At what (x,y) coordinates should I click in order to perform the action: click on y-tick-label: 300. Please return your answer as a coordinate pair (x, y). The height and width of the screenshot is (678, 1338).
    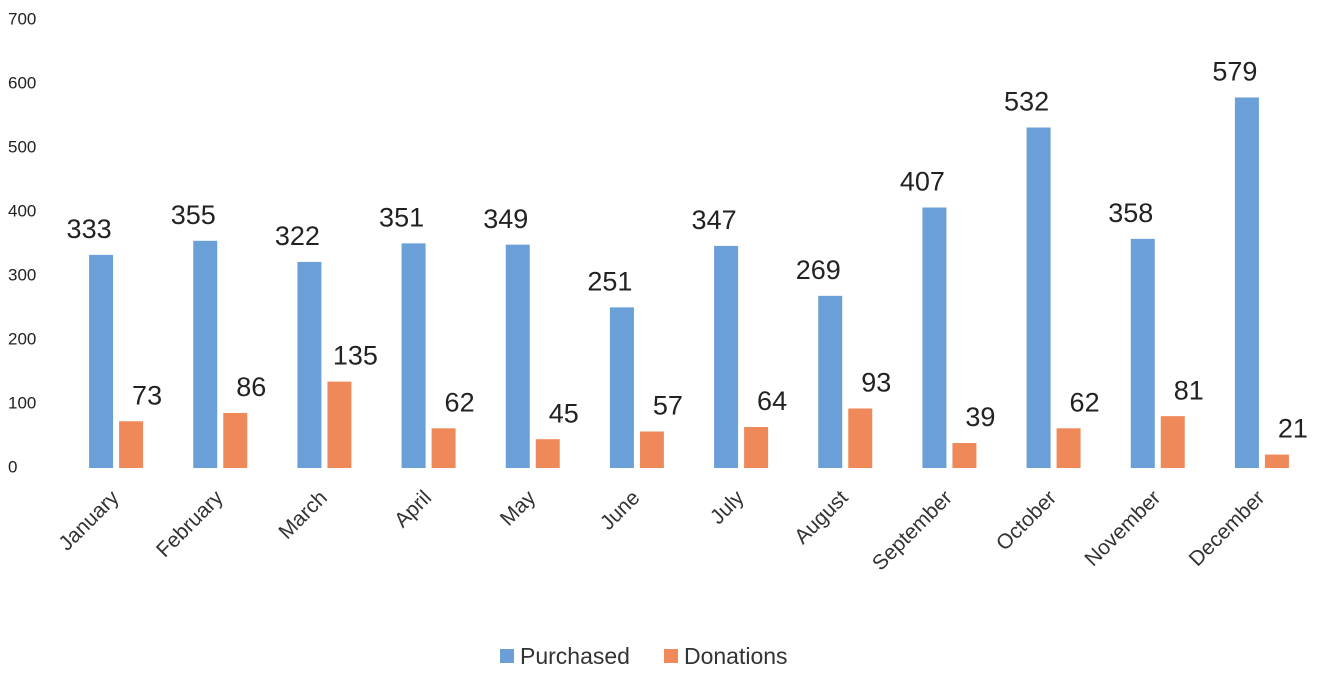
    Looking at the image, I should click on (22, 274).